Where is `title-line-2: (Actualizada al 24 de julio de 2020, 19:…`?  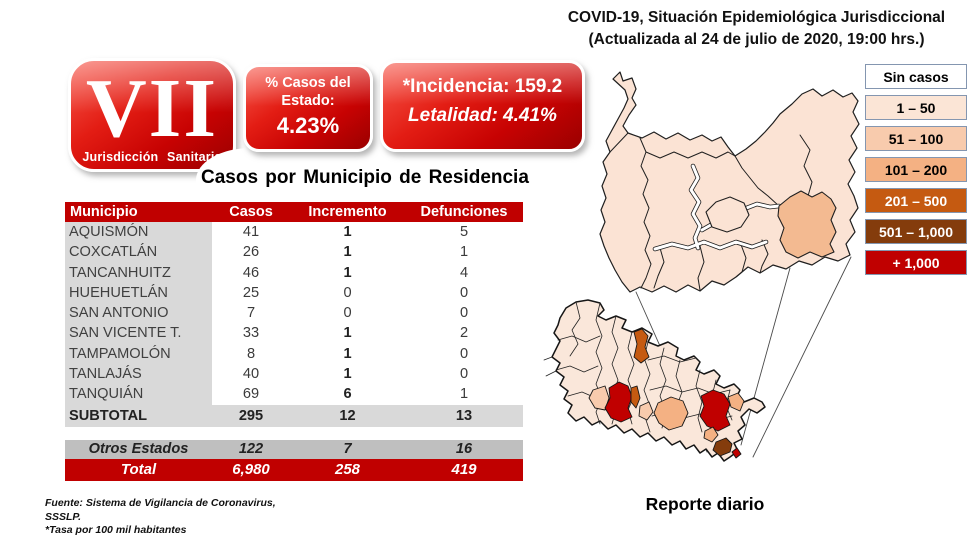
title-line-2: (Actualizada al 24 de julio de 2020, 19:… is located at coordinates (756, 39).